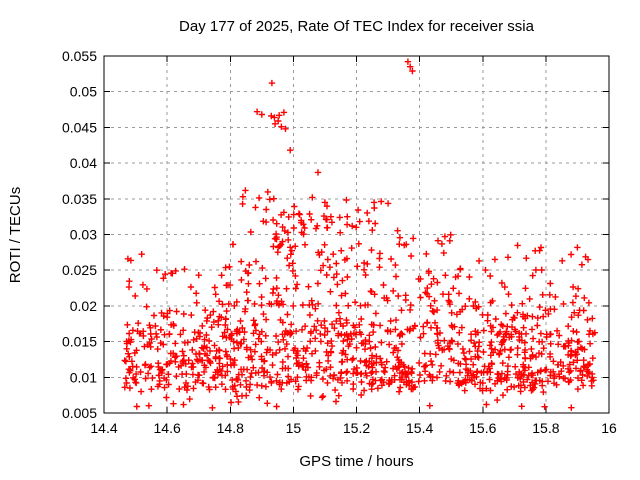 Image resolution: width=640 pixels, height=480 pixels. What do you see at coordinates (79, 127) in the screenshot?
I see `y-tick-label: 0.045` at bounding box center [79, 127].